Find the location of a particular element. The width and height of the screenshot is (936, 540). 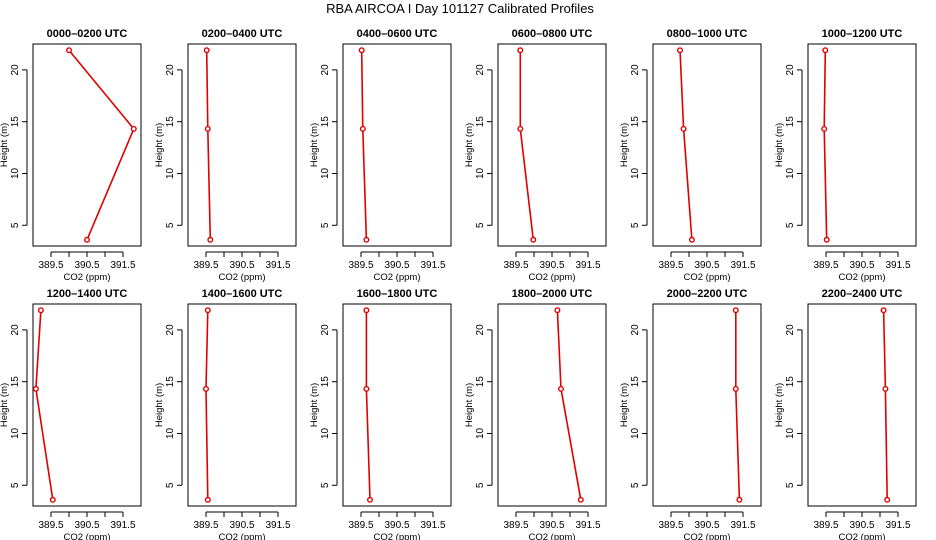

panel-title: 0200–0400 UTC is located at coordinates (242, 34).